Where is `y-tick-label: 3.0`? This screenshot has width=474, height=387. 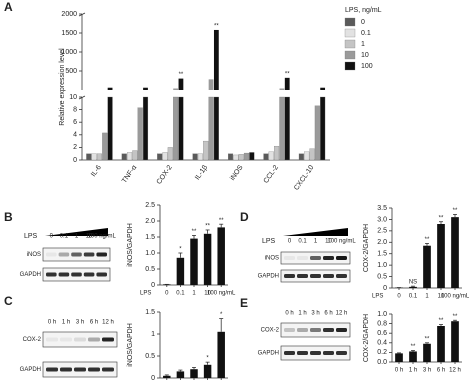
y-tick-label: 3.0 is located at coordinates (382, 219).